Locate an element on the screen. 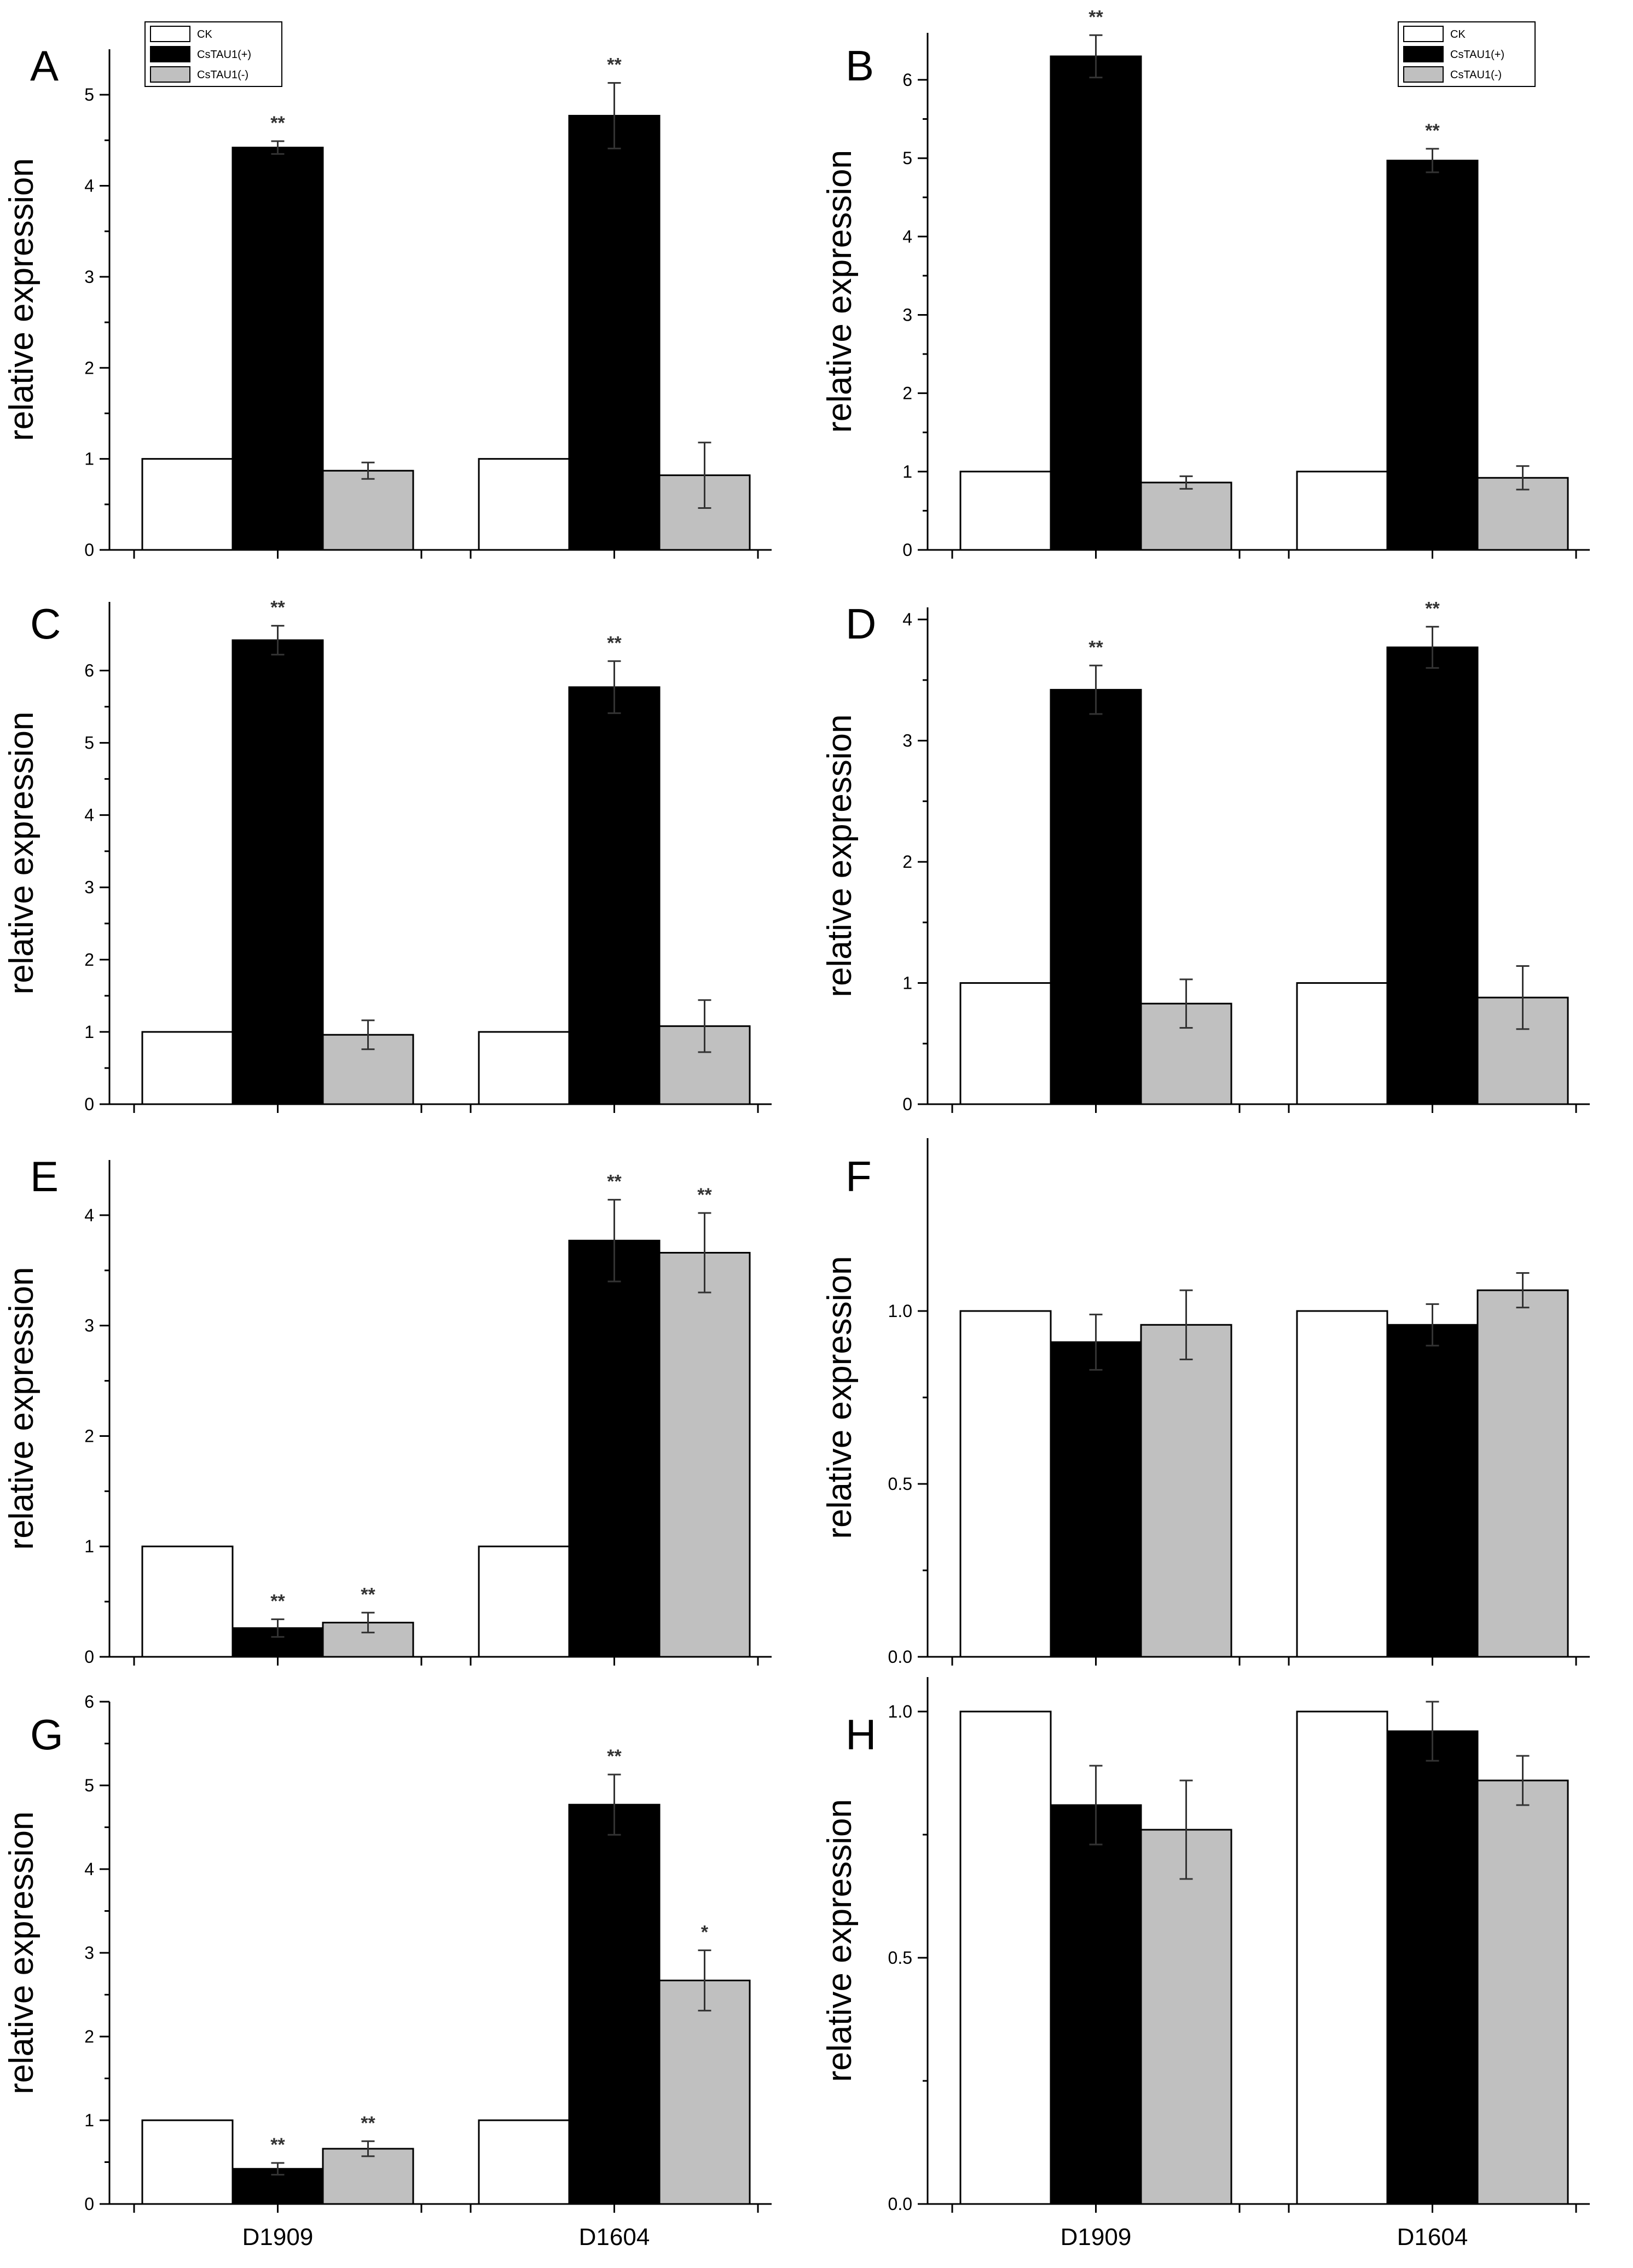  panel-c-y-tick-label-3: 3 is located at coordinates (89, 887).